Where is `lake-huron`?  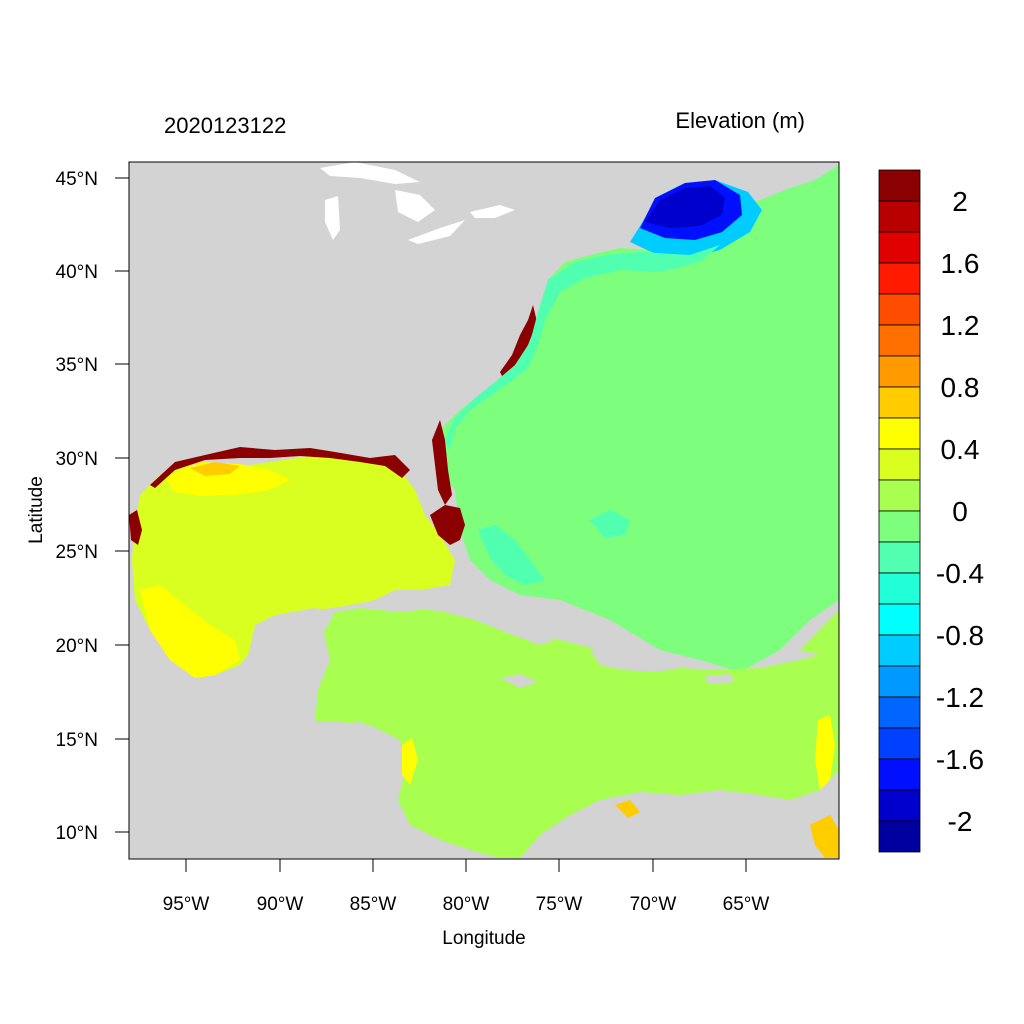 lake-huron is located at coordinates (415, 206).